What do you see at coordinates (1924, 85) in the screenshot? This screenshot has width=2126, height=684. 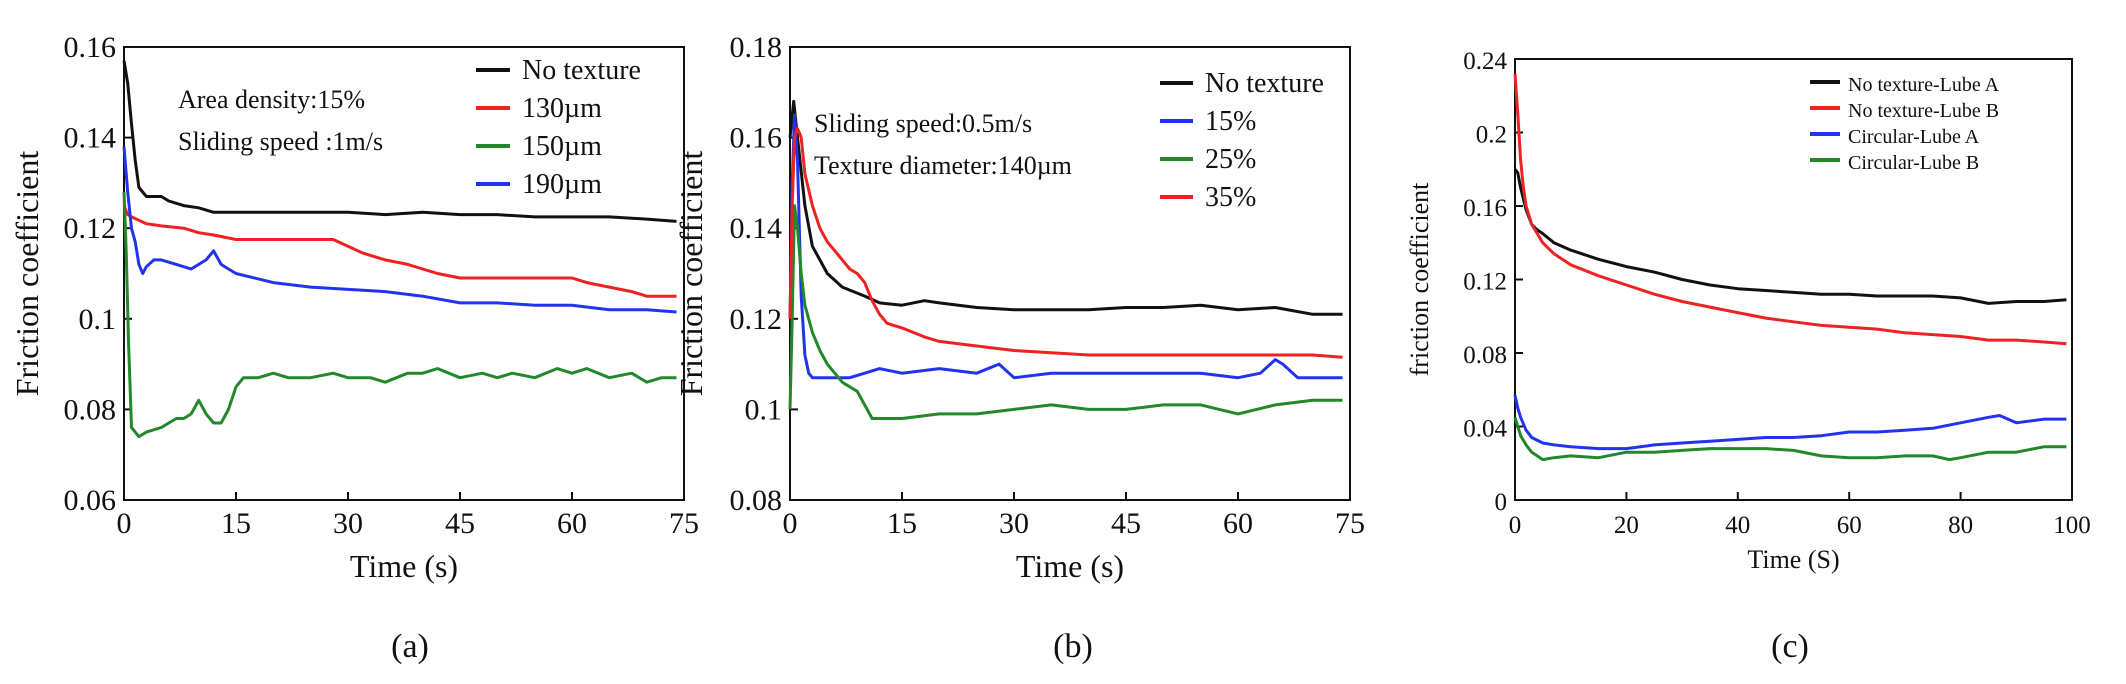 I see `legend-label: No texture-Lube A` at bounding box center [1924, 85].